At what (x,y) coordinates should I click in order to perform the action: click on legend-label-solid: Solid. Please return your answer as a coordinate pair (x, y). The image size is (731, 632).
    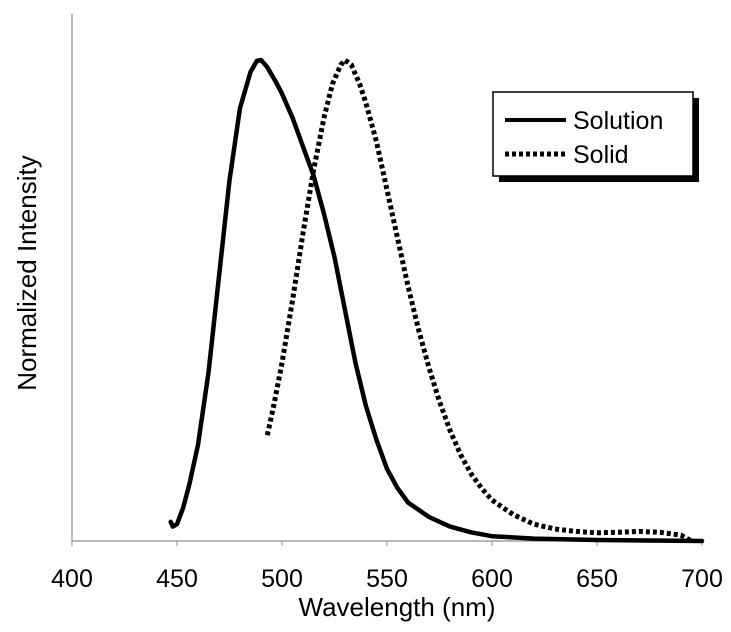
    Looking at the image, I should click on (601, 155).